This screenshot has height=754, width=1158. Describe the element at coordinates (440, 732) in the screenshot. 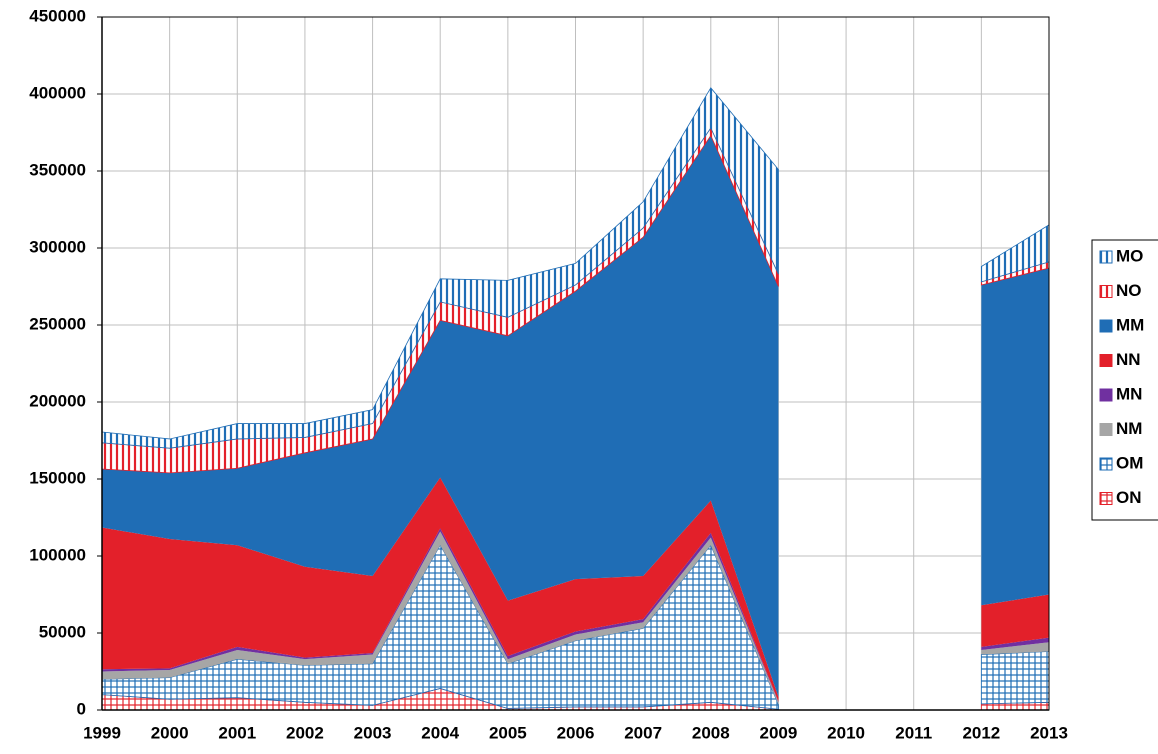

I see `x-tick-label: 2004` at that location.